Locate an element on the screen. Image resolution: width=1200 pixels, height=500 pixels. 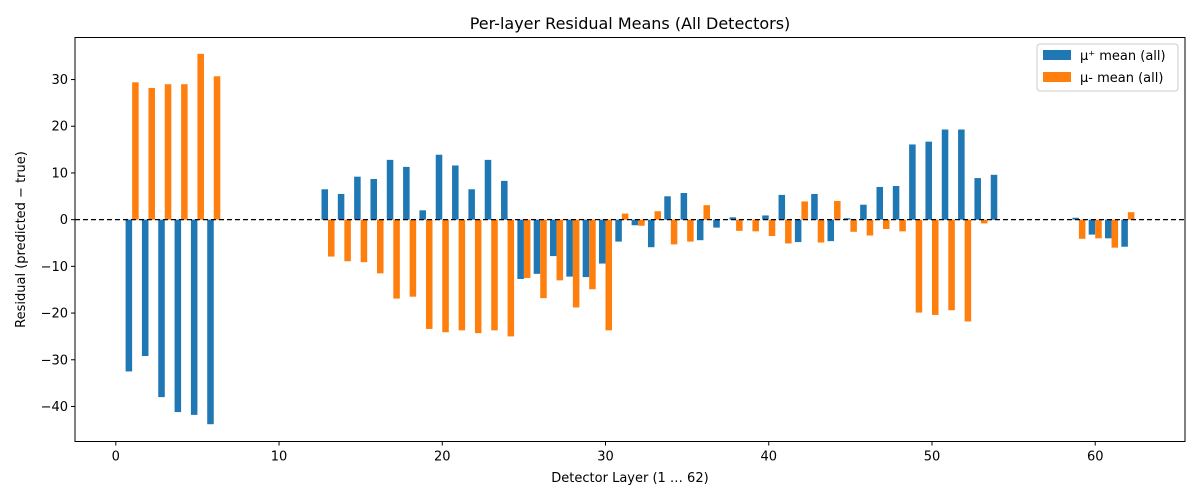
legend-box is located at coordinates (1107, 67).